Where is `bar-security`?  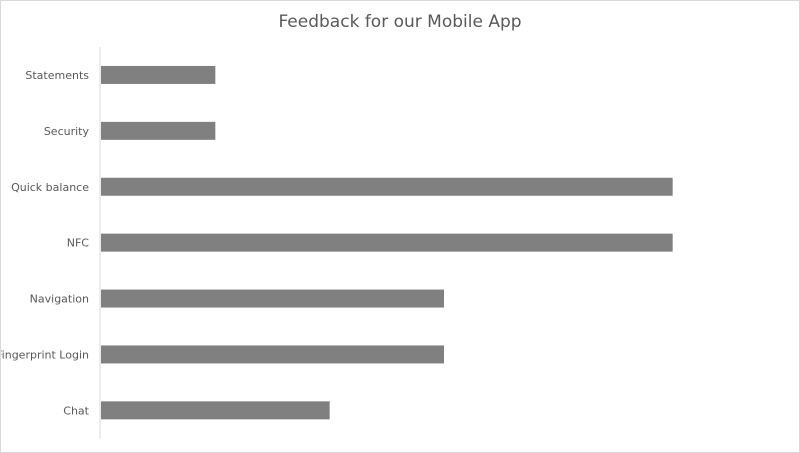
bar-security is located at coordinates (158, 130).